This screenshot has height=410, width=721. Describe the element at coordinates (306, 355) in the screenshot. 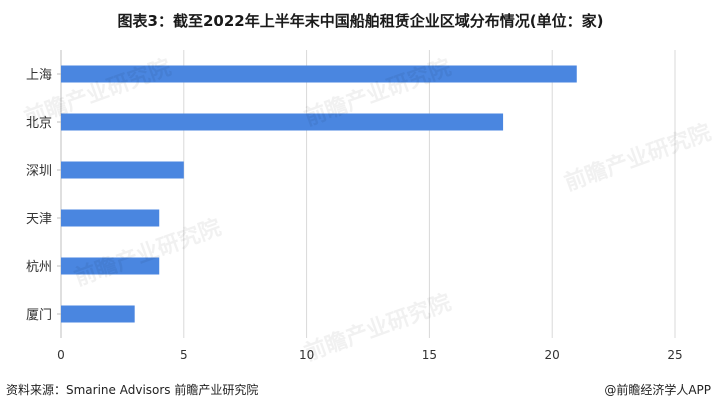

I see `x-tick-label: 10` at that location.